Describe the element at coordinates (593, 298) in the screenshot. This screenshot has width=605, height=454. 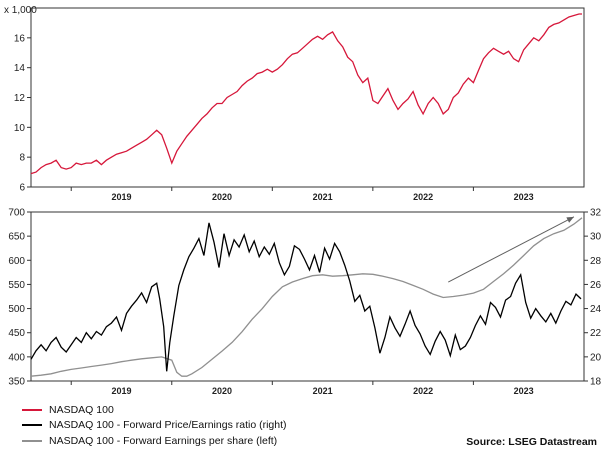
I see `bottom-right-y-axis: 18 20 22 24 26 28 30 32` at that location.